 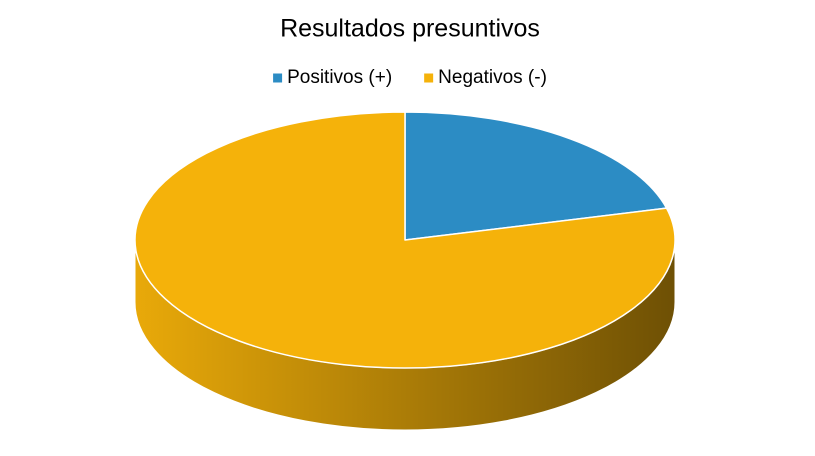 What do you see at coordinates (492, 77) in the screenshot?
I see `legend-label: Negativos (-)` at bounding box center [492, 77].